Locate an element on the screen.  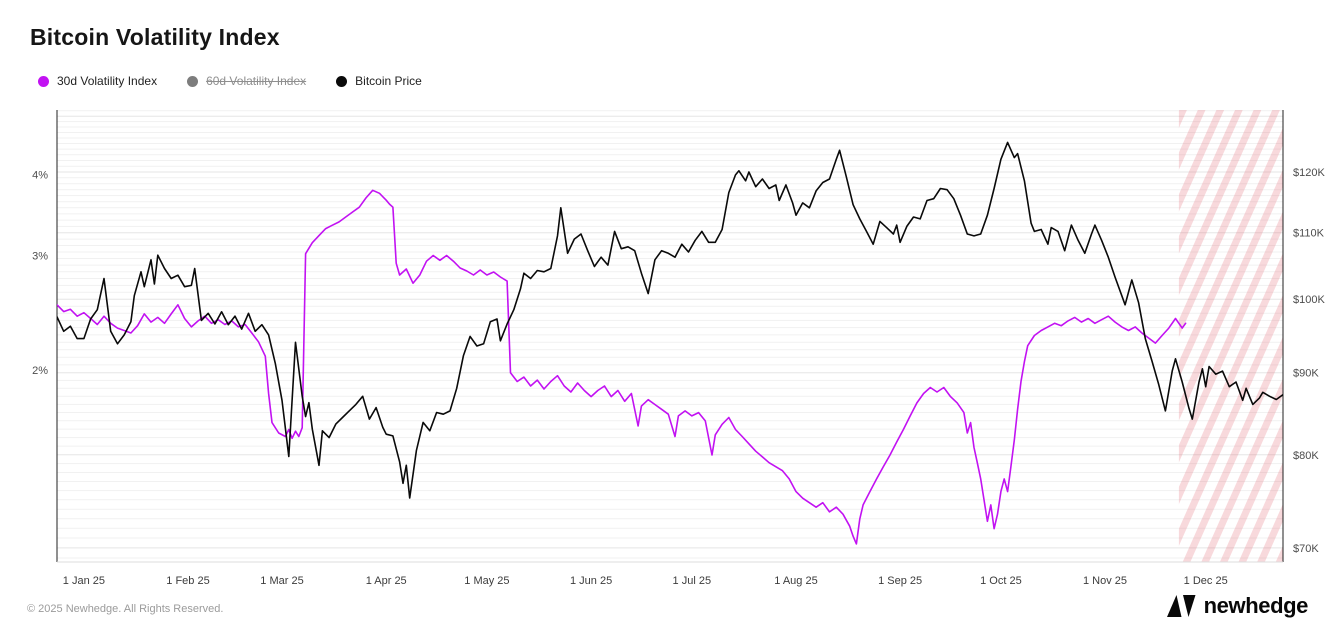
x-tick-label: 1 Jun 25 is located at coordinates (591, 581).